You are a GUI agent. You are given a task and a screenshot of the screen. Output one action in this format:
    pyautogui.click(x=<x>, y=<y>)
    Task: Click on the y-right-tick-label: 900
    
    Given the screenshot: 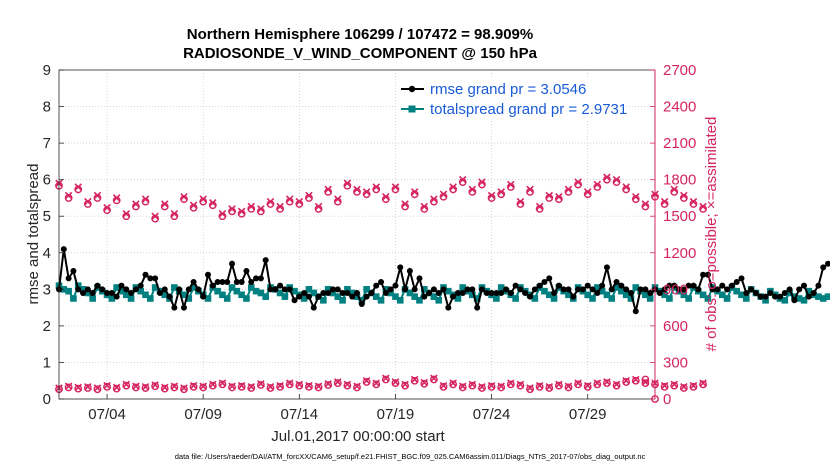 What is the action you would take?
    pyautogui.click(x=675, y=289)
    